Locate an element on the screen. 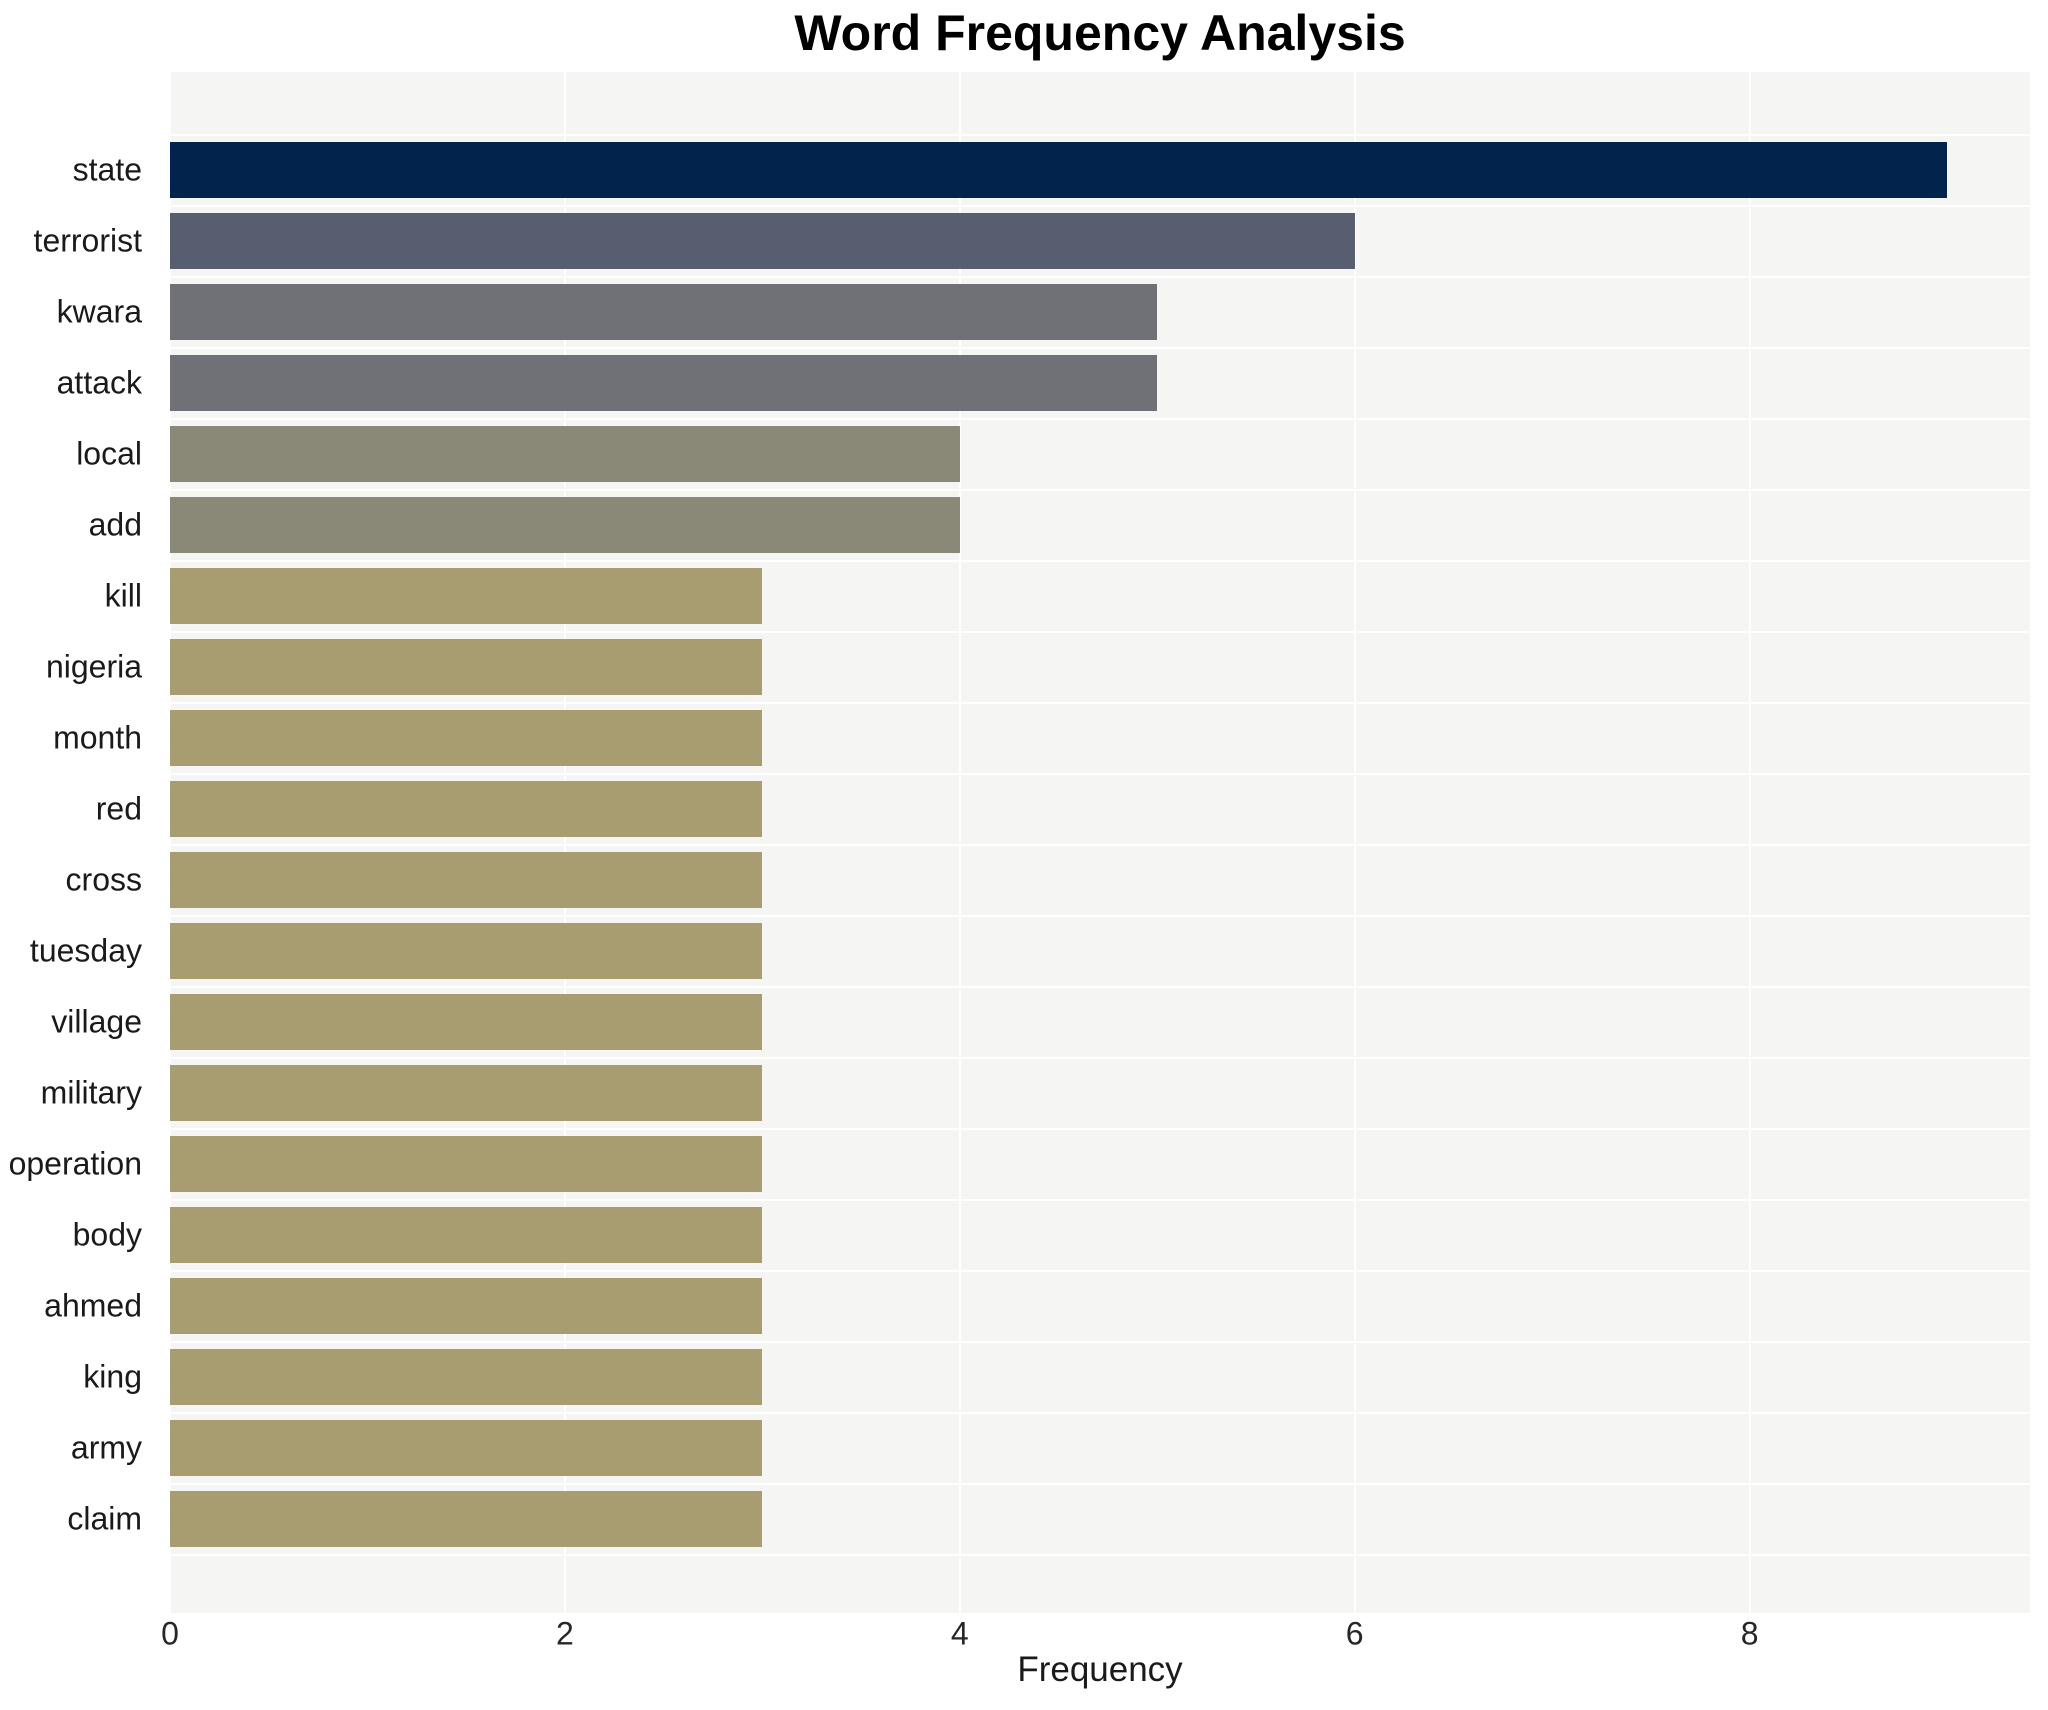 The image size is (2048, 1710). y-tick-label-add: add is located at coordinates (115, 524).